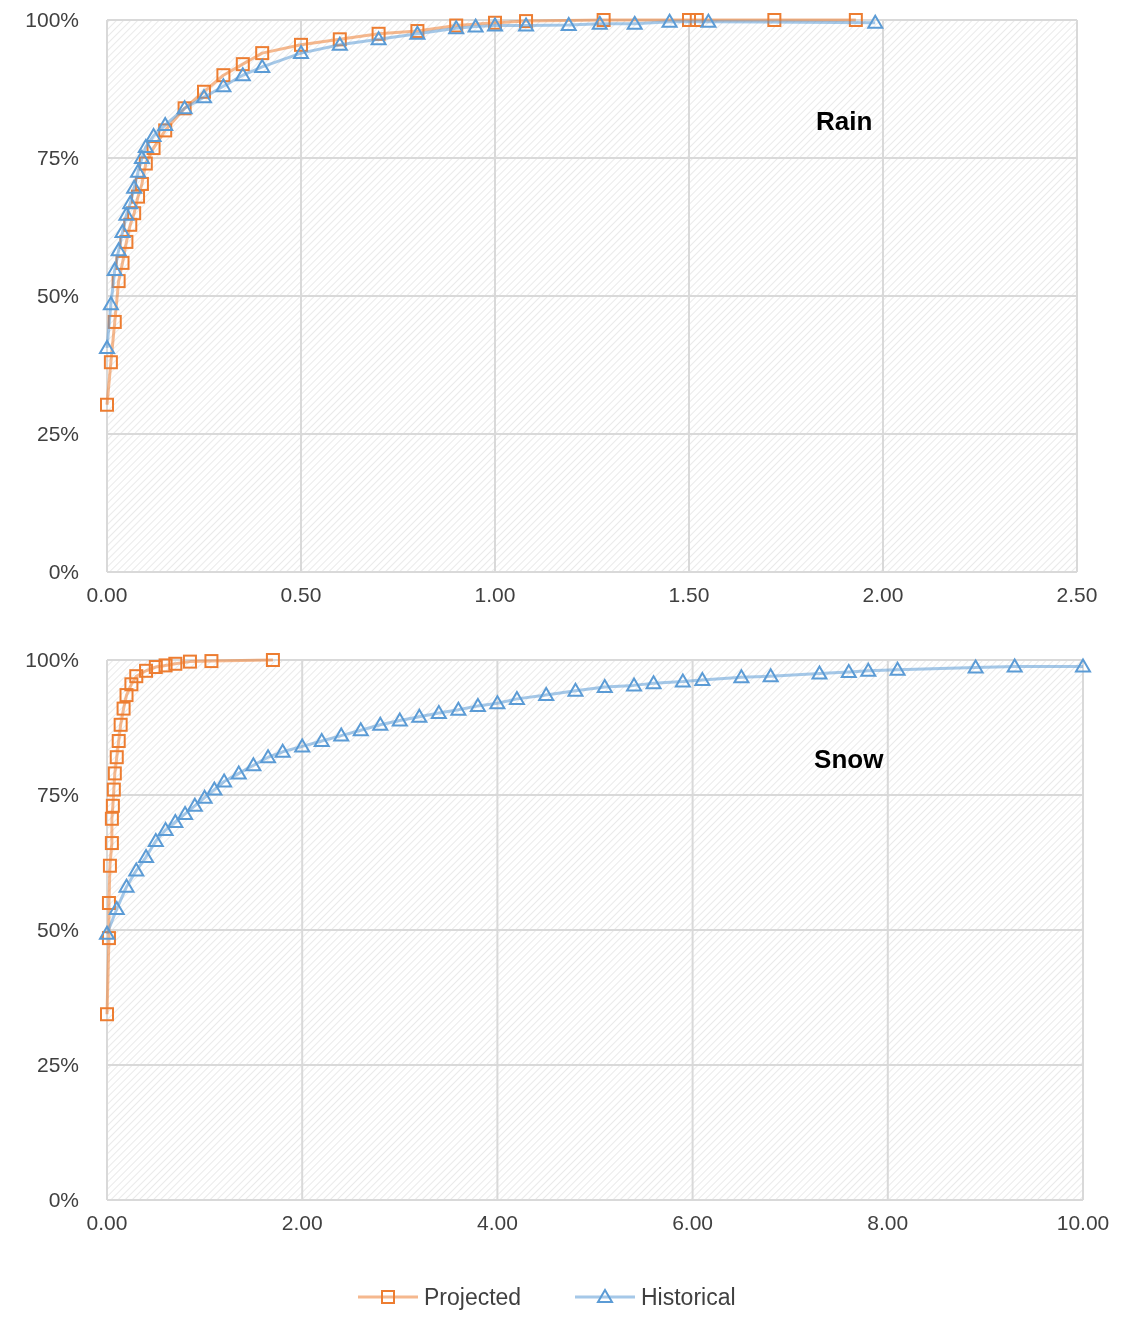 The width and height of the screenshot is (1126, 1320). Describe the element at coordinates (688, 1297) in the screenshot. I see `legend-label: Historical` at that location.